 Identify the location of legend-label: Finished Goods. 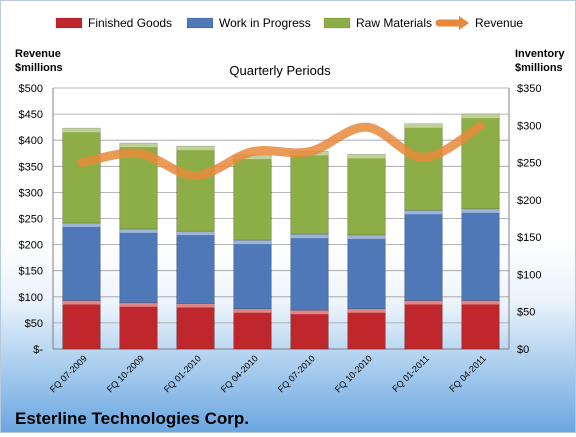
(130, 23).